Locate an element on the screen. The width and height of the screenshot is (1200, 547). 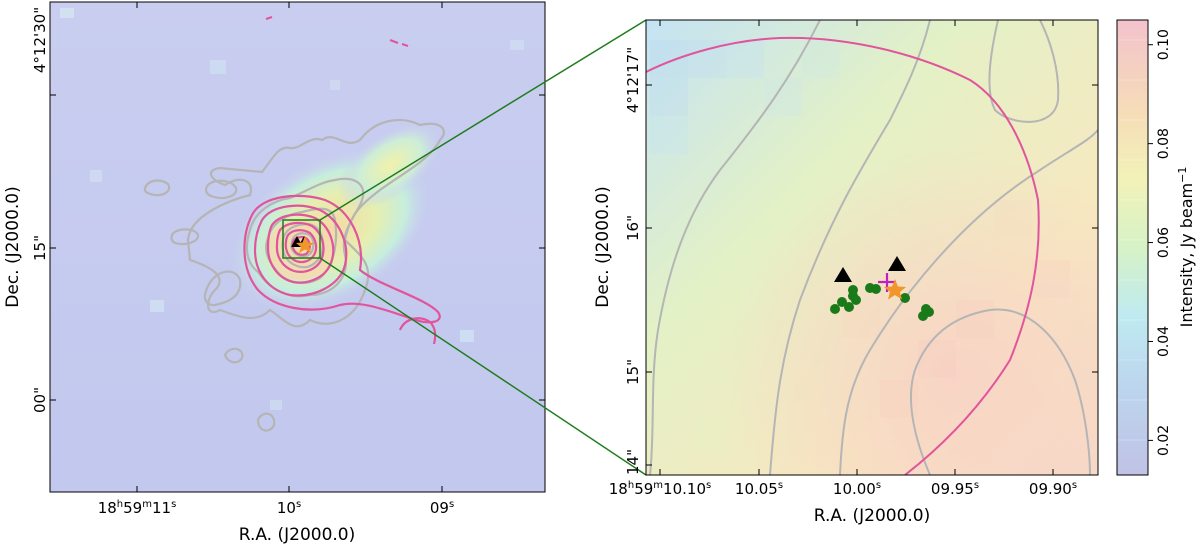
left-y-axis-label: Dec. (J2000.0) is located at coordinates (13, 246).